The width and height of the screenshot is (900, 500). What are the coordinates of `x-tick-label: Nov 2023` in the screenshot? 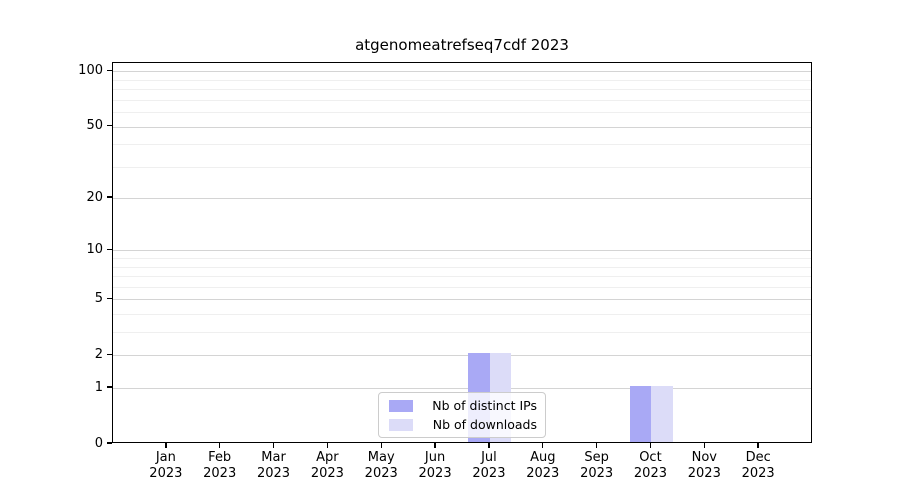 It's located at (704, 465).